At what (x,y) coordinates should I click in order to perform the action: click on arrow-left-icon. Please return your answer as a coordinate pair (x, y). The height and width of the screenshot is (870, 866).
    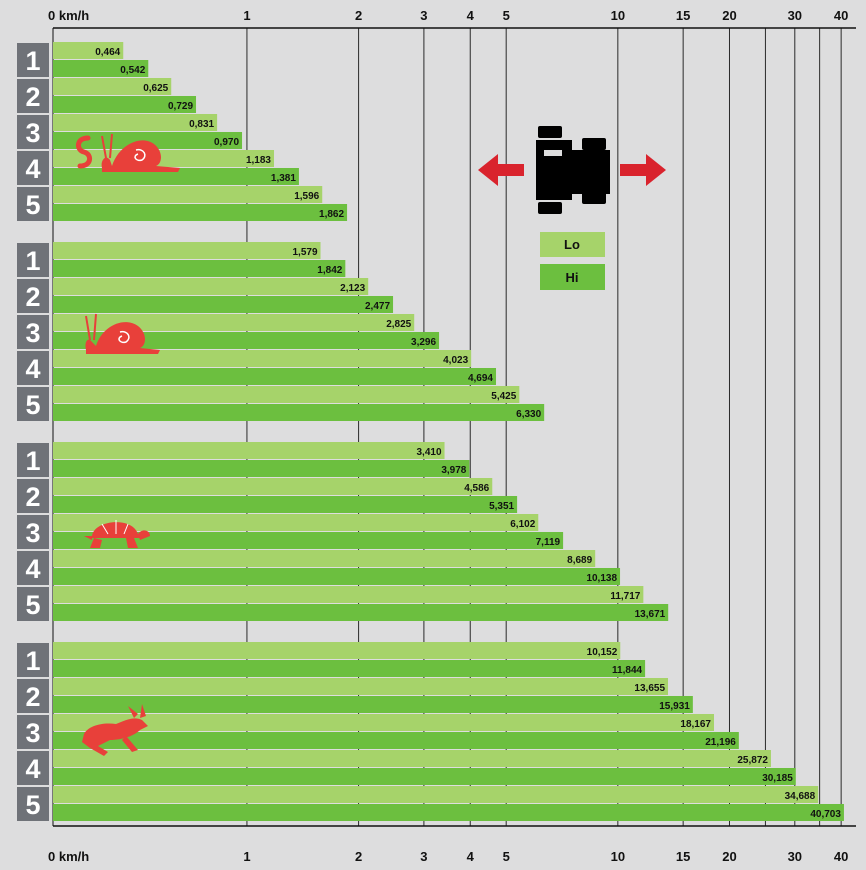
    Looking at the image, I should click on (501, 170).